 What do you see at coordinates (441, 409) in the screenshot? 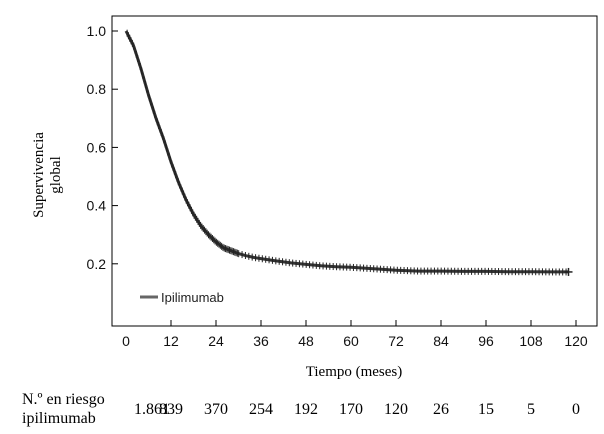
I see `risk-value: 26` at bounding box center [441, 409].